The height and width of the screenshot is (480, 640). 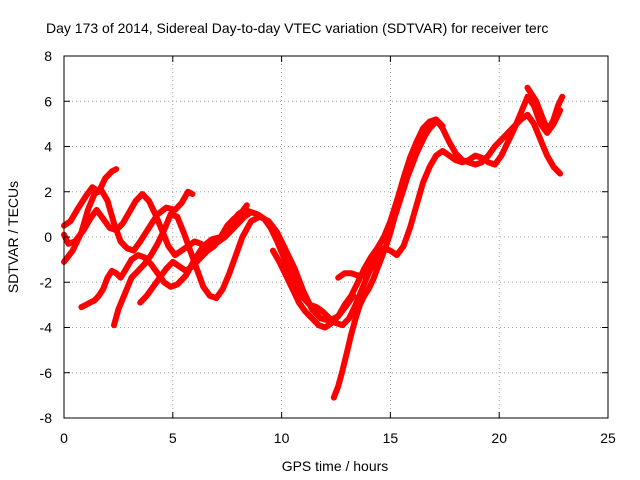 I want to click on x-tick-label: 15, so click(x=391, y=438).